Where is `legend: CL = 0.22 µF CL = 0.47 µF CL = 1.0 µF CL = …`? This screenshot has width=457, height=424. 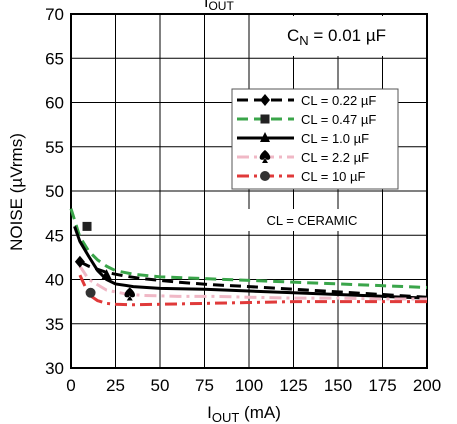 legend: CL = 0.22 µF CL = 0.47 µF CL = 1.0 µF CL = … is located at coordinates (315, 139).